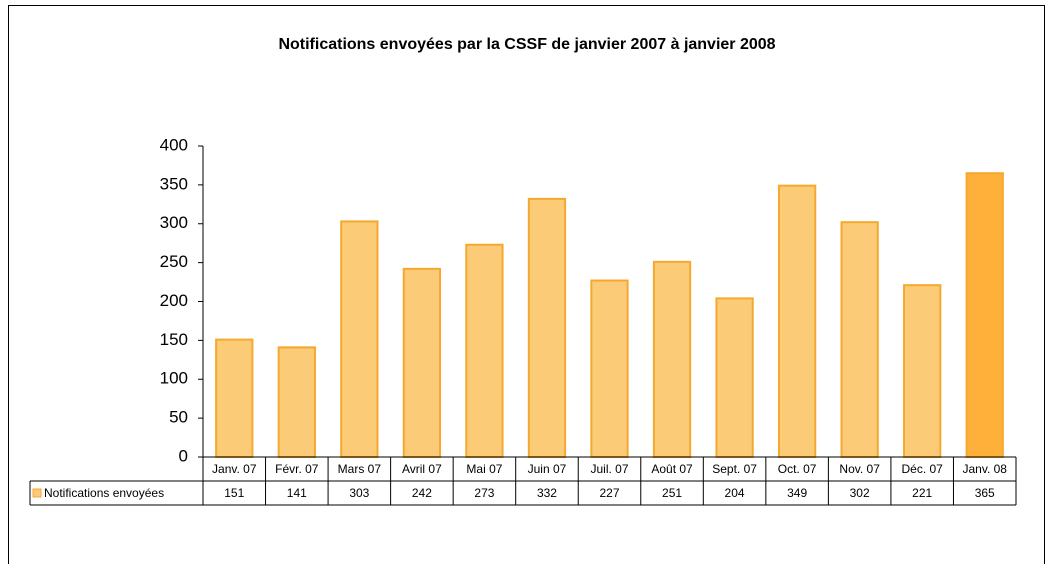 The height and width of the screenshot is (564, 1055). I want to click on y-tick-label: 150, so click(174, 339).